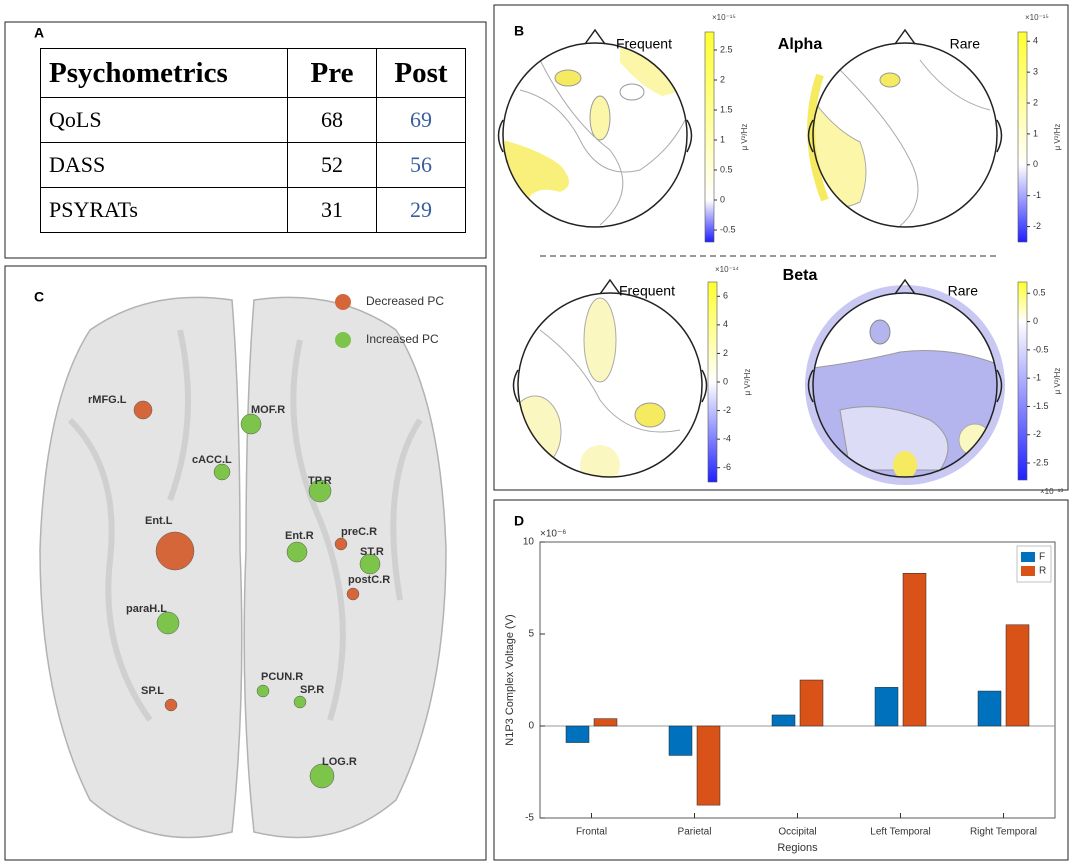 The width and height of the screenshot is (1074, 868). What do you see at coordinates (727, 269) in the screenshot?
I see `colorbar-exponent: ×10⁻¹⁴` at bounding box center [727, 269].